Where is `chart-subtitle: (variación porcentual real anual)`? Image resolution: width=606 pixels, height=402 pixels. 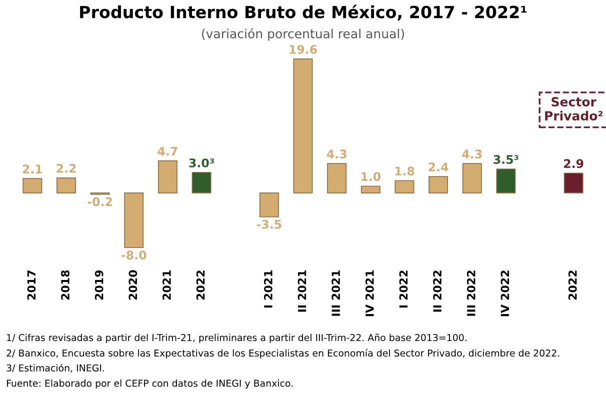
chart-subtitle: (variación porcentual real anual) is located at coordinates (303, 34).